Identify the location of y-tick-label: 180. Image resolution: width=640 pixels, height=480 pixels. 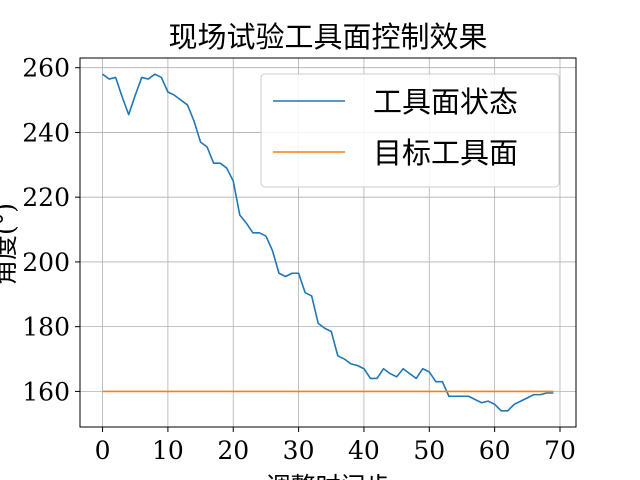
(46, 327).